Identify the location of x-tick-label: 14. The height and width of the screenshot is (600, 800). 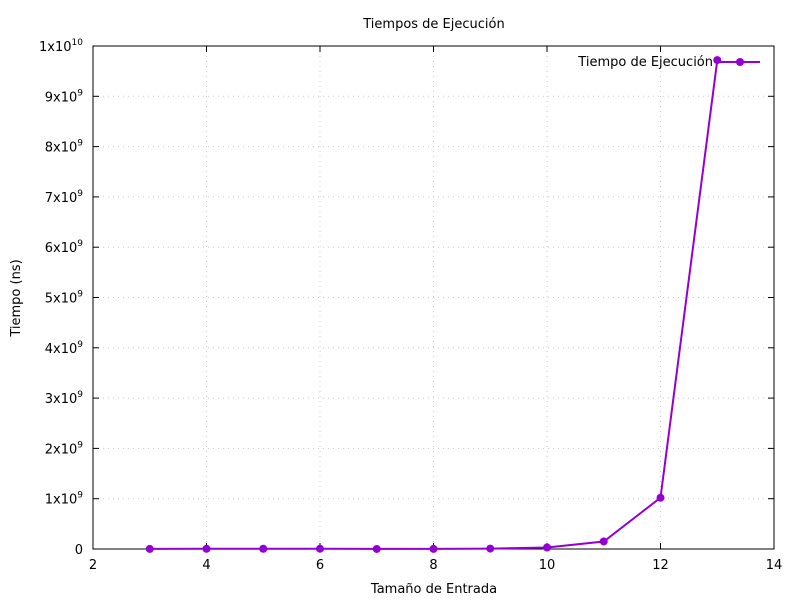
(774, 565).